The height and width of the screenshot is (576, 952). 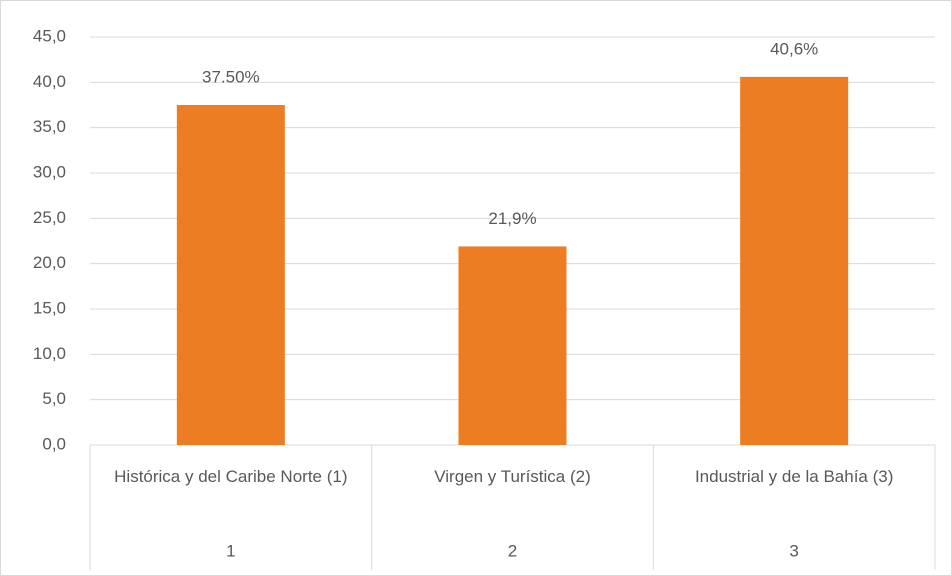 I want to click on x-tick-label: Virgen y Turística (2), so click(x=512, y=476).